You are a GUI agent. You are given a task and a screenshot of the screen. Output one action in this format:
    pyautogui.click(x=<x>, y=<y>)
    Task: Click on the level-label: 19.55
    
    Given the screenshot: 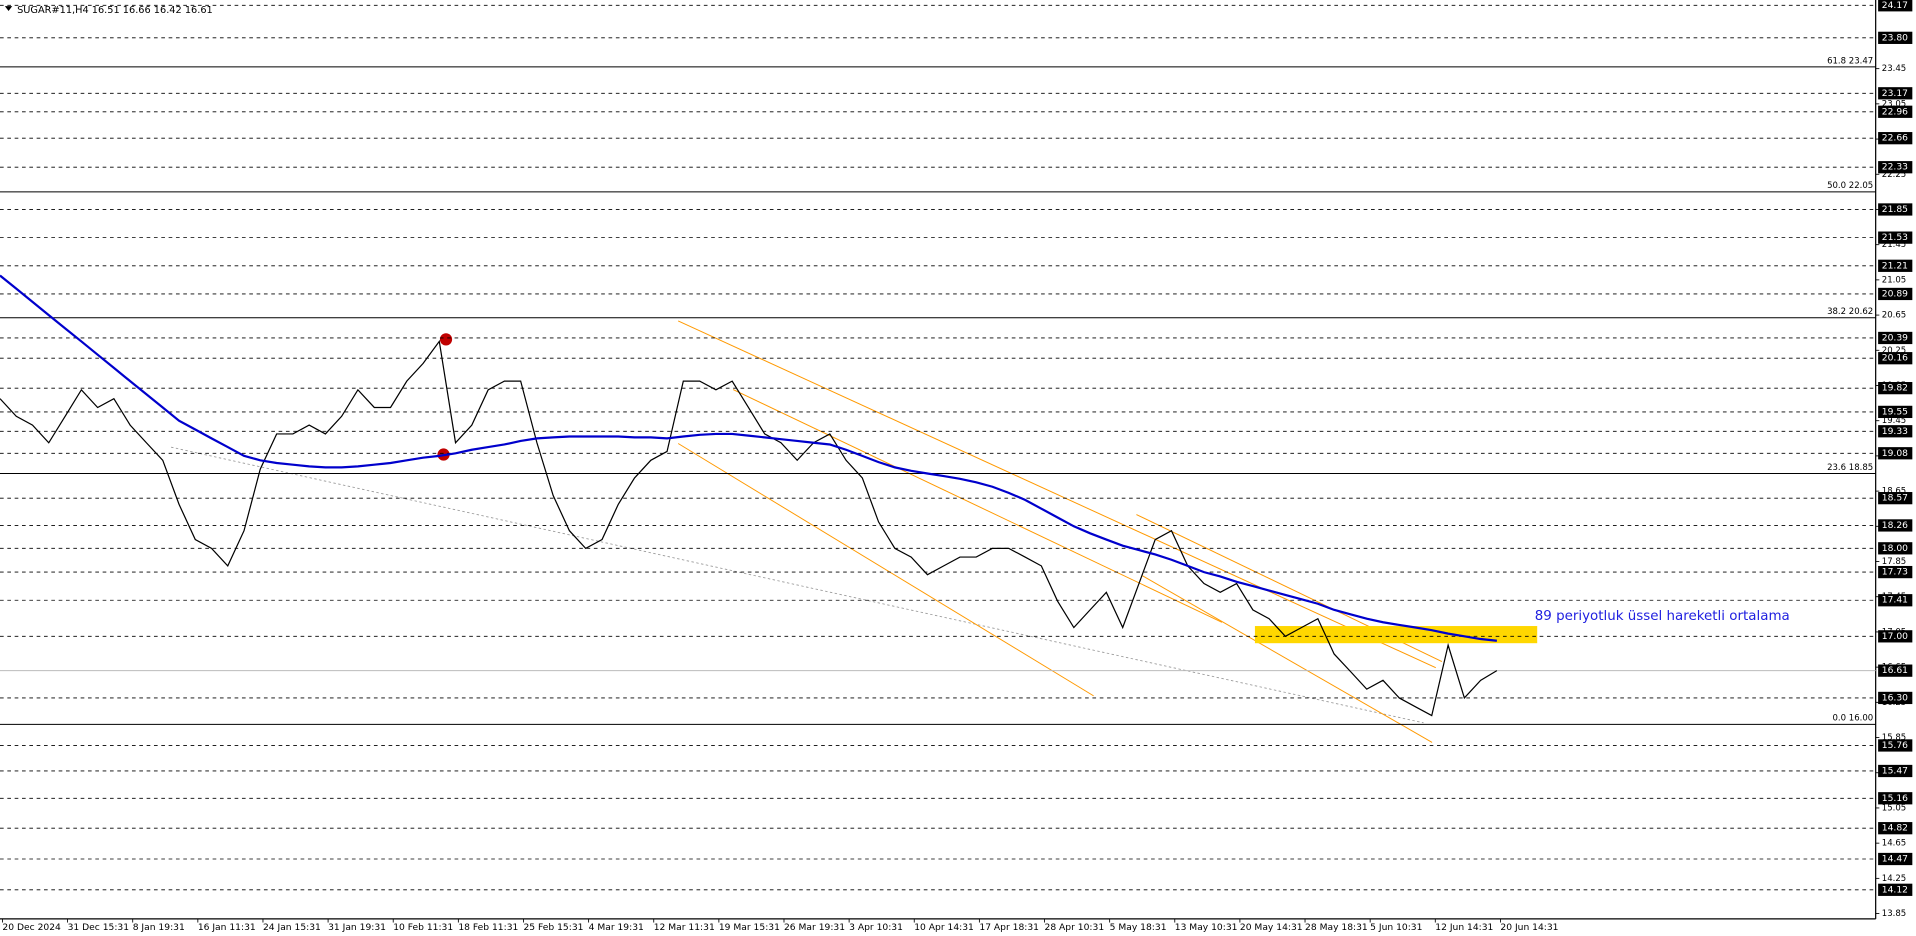 What is the action you would take?
    pyautogui.click(x=1895, y=411)
    